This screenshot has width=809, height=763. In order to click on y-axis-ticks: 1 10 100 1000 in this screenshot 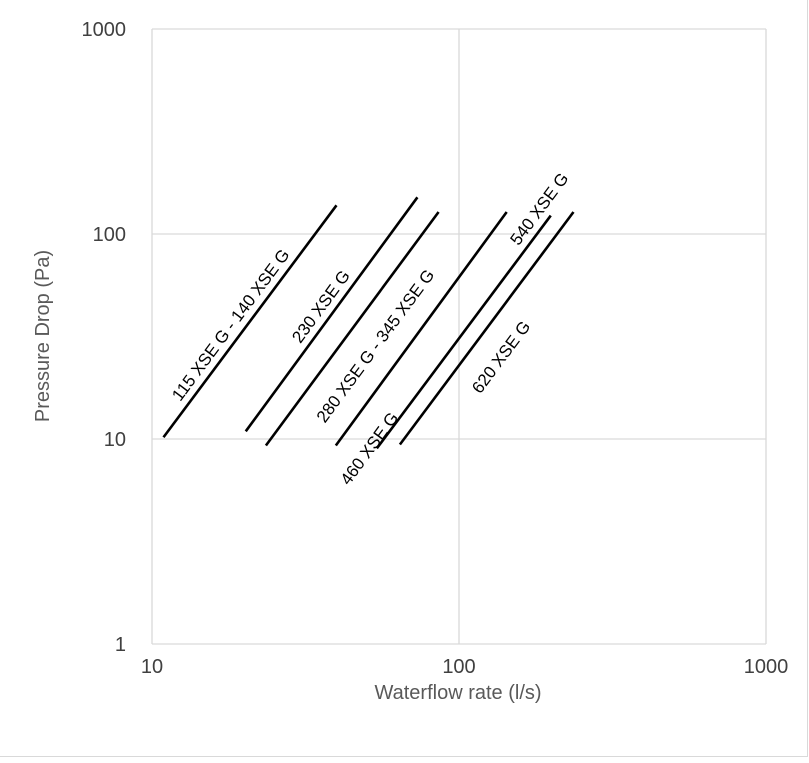, I will do `click(104, 337)`.